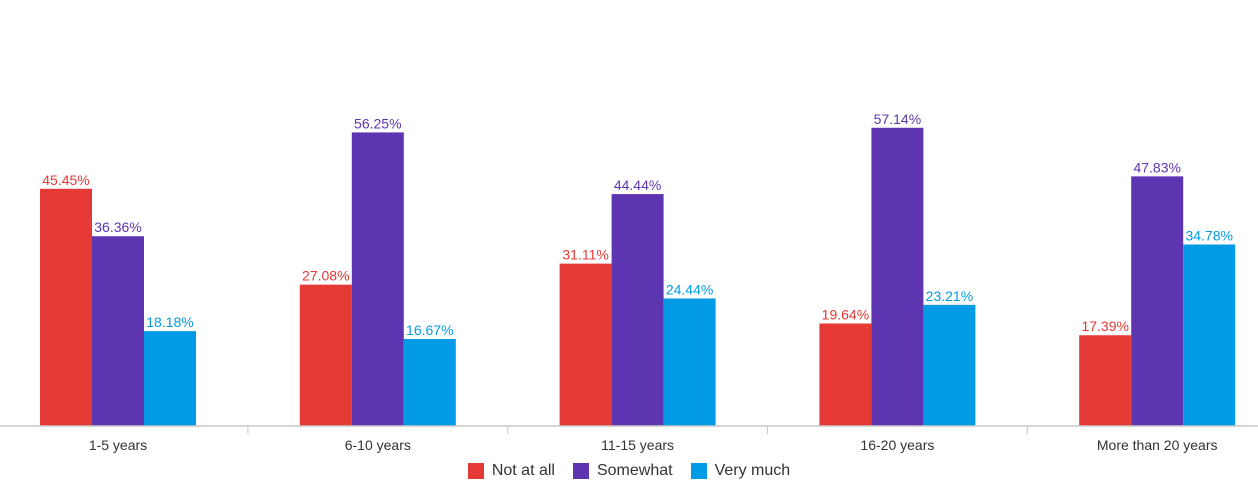 This screenshot has height=499, width=1258. What do you see at coordinates (585, 344) in the screenshot?
I see `bar-11-15-years-not-at-all` at bounding box center [585, 344].